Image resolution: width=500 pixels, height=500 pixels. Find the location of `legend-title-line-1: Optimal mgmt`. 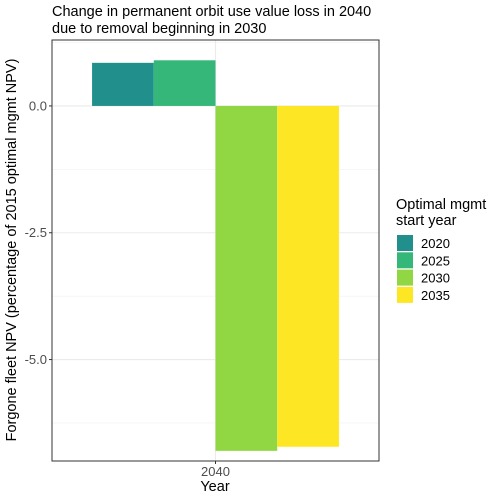

legend-title-line-1: Optimal mgmt is located at coordinates (441, 205).